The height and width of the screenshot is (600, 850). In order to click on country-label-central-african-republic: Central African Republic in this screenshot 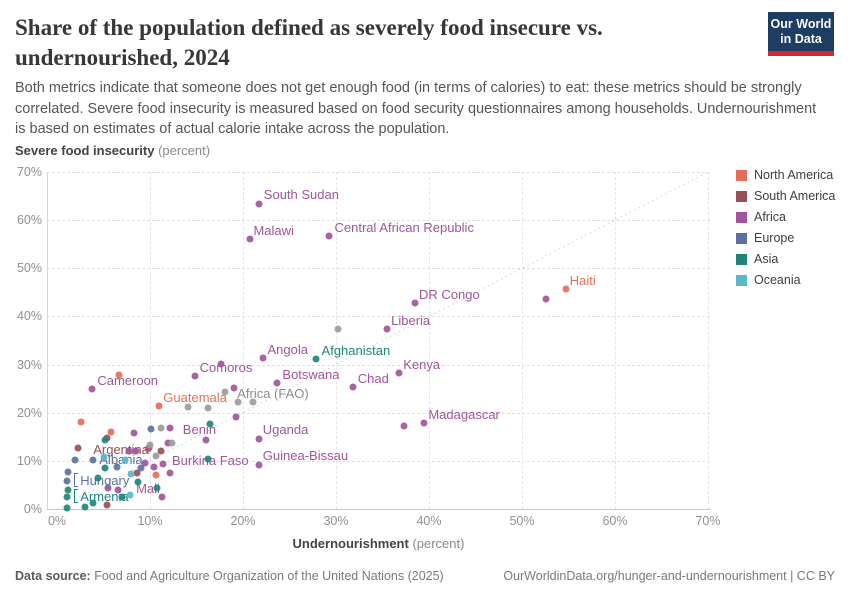, I will do `click(404, 228)`.